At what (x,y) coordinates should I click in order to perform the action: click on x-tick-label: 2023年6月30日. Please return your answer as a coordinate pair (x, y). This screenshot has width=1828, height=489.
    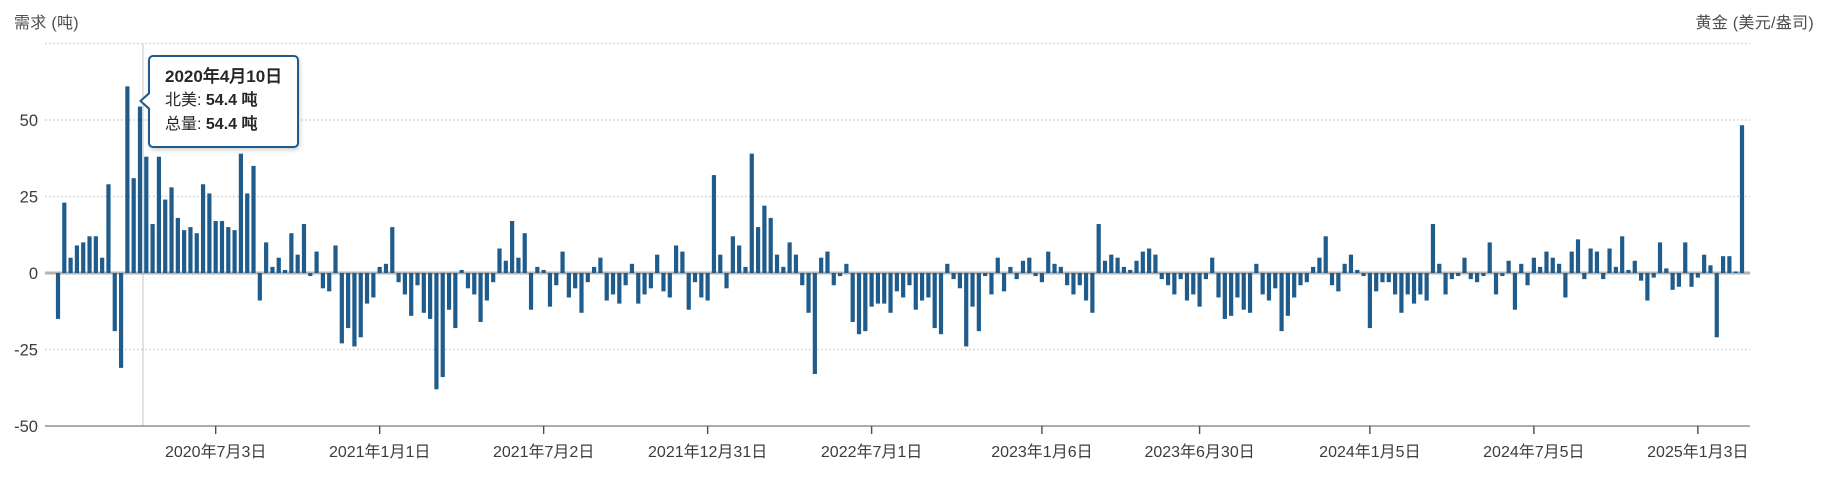
    Looking at the image, I should click on (1199, 452).